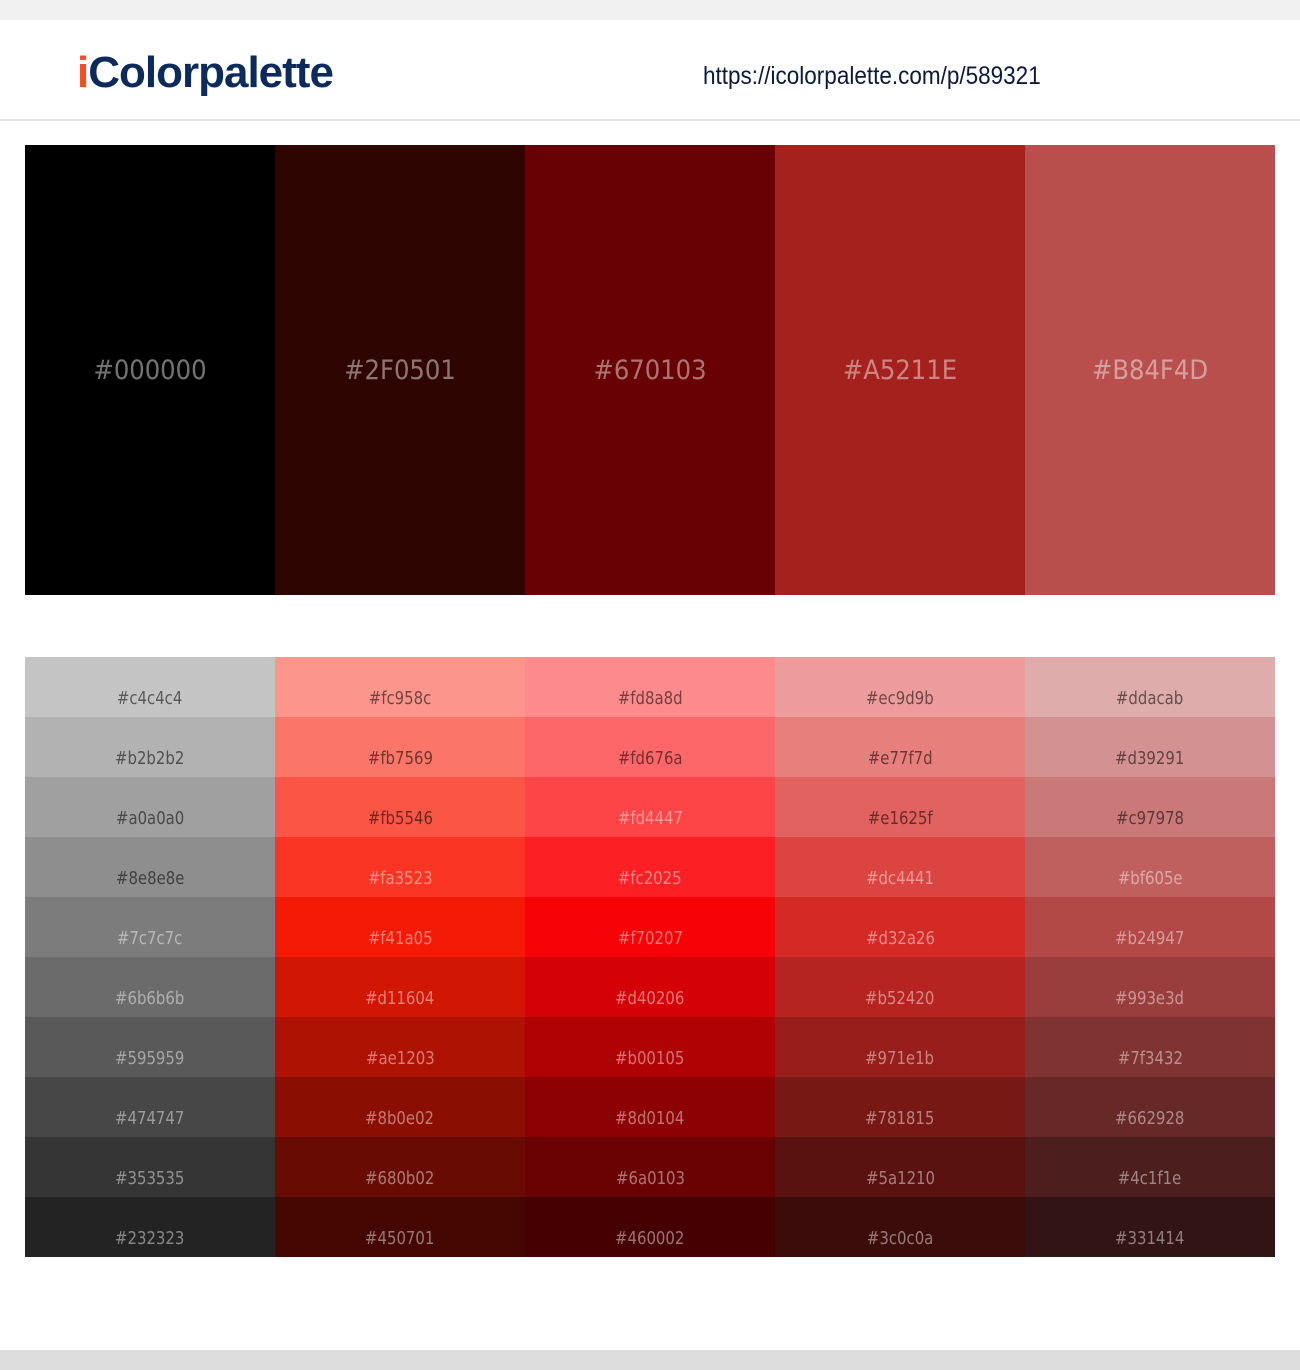 This screenshot has width=1300, height=1370. What do you see at coordinates (1150, 927) in the screenshot?
I see `shade-swatch: #b24947` at bounding box center [1150, 927].